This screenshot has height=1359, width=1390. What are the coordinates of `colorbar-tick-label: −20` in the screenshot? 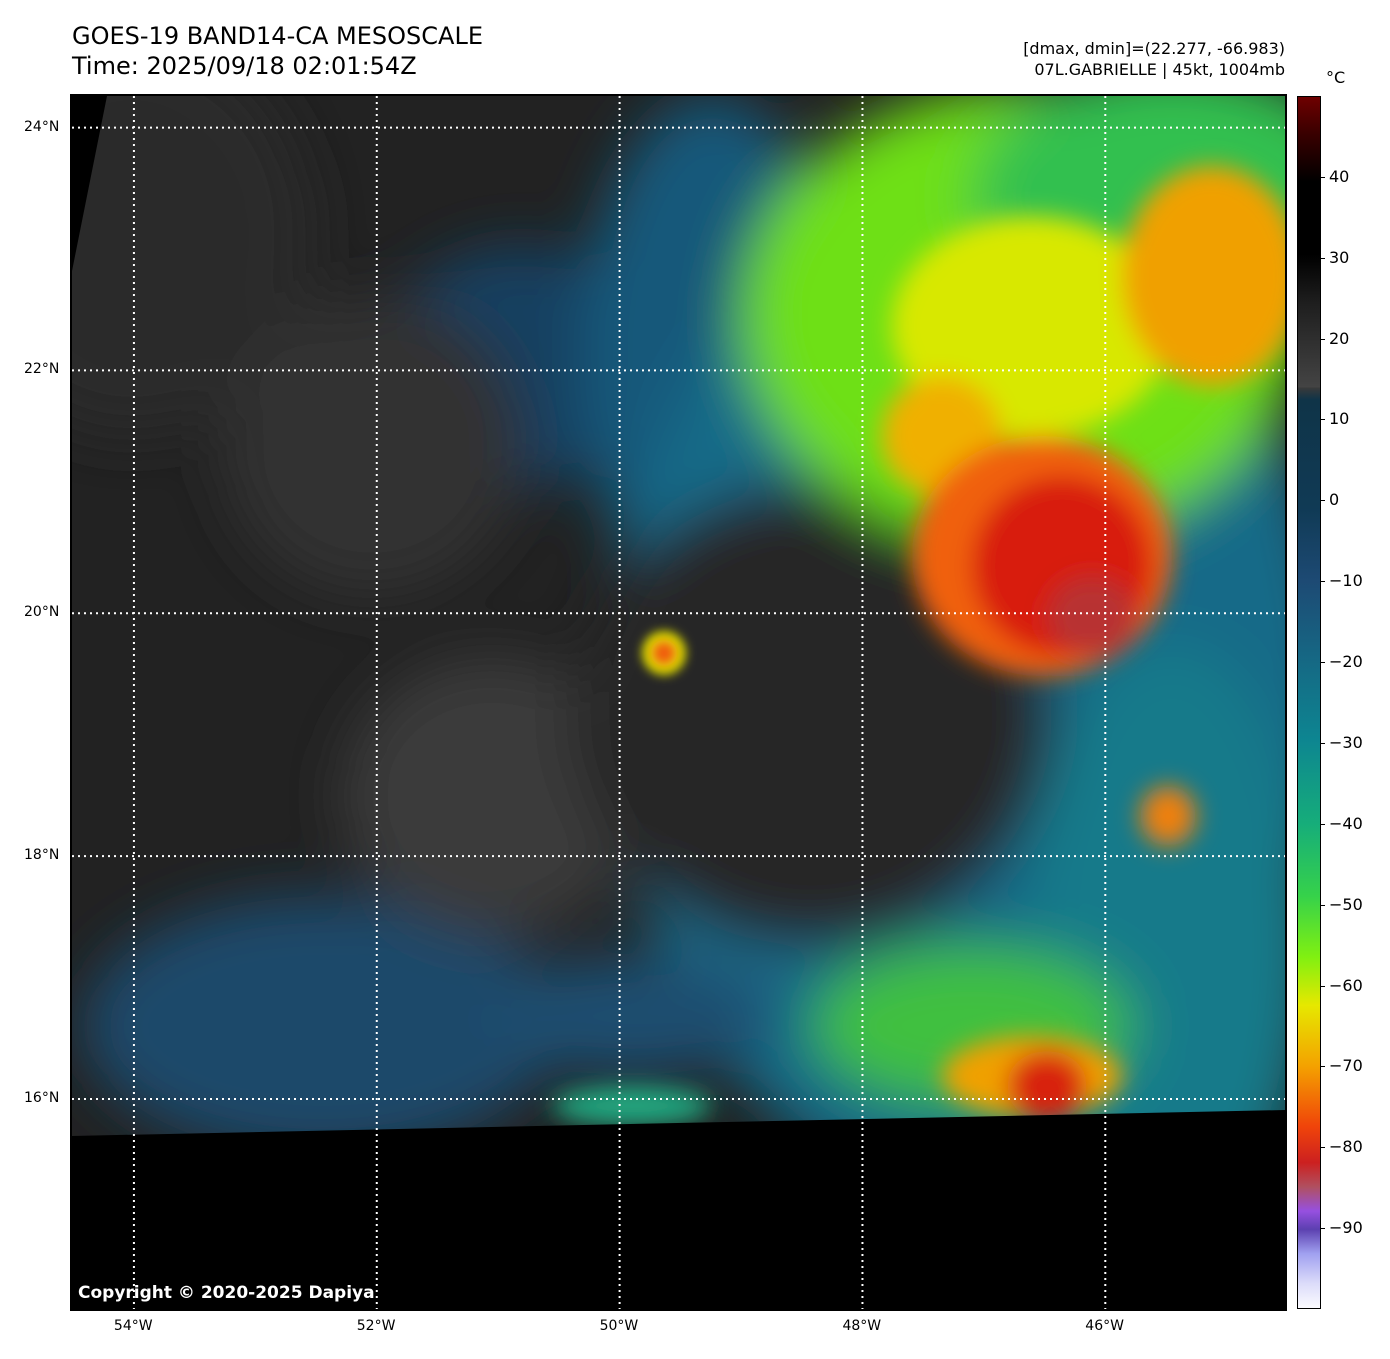 It's located at (1346, 662).